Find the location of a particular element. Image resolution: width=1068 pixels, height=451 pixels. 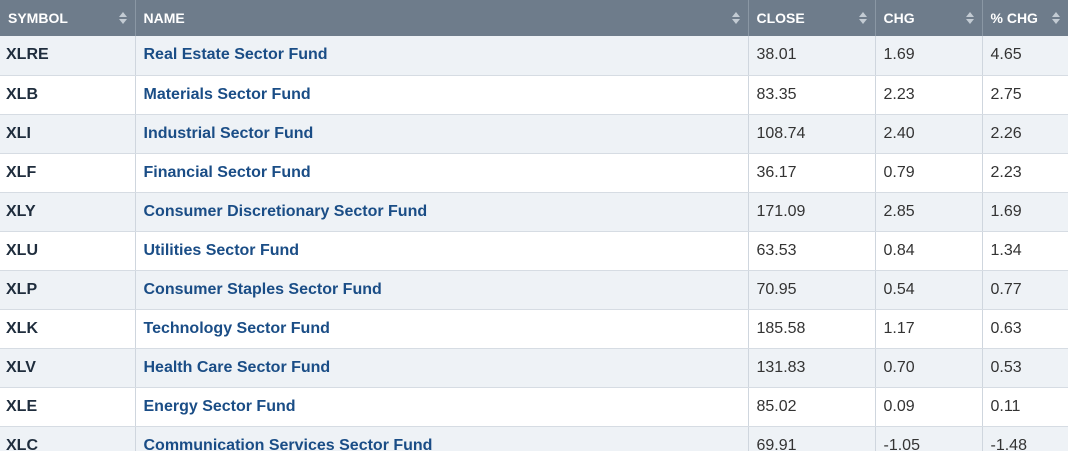

name-text: Utilities Sector Fund is located at coordinates (221, 250).